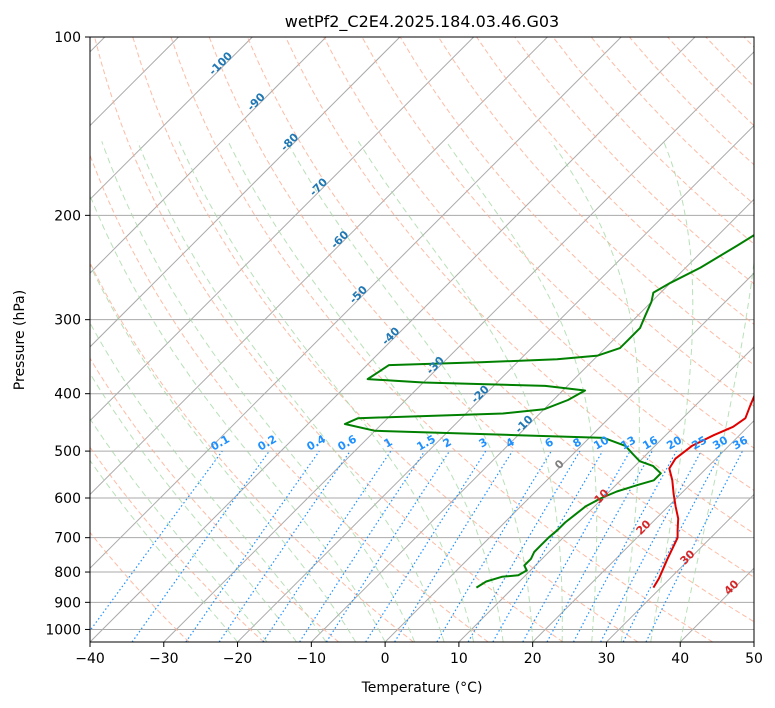 The height and width of the screenshot is (708, 775). Describe the element at coordinates (533, 659) in the screenshot. I see `x-tick-label: 20` at that location.